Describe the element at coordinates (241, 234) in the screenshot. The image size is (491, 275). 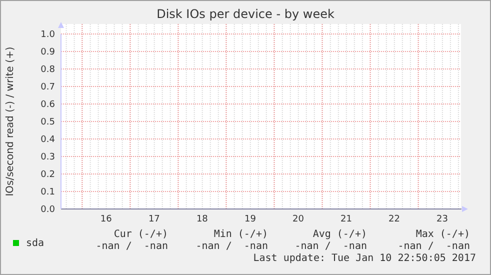
I see `text: Min (-/+)` at that location.